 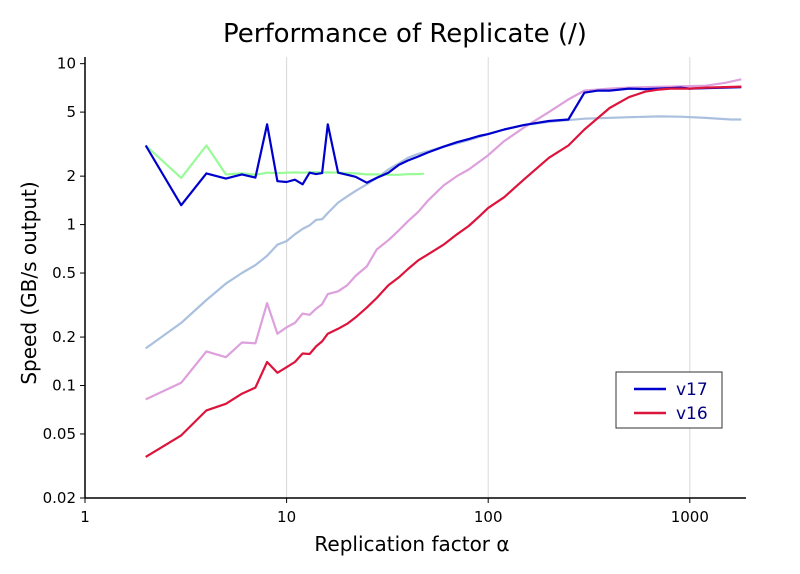 I want to click on x-axis-label: Replication factor α, so click(x=411, y=544).